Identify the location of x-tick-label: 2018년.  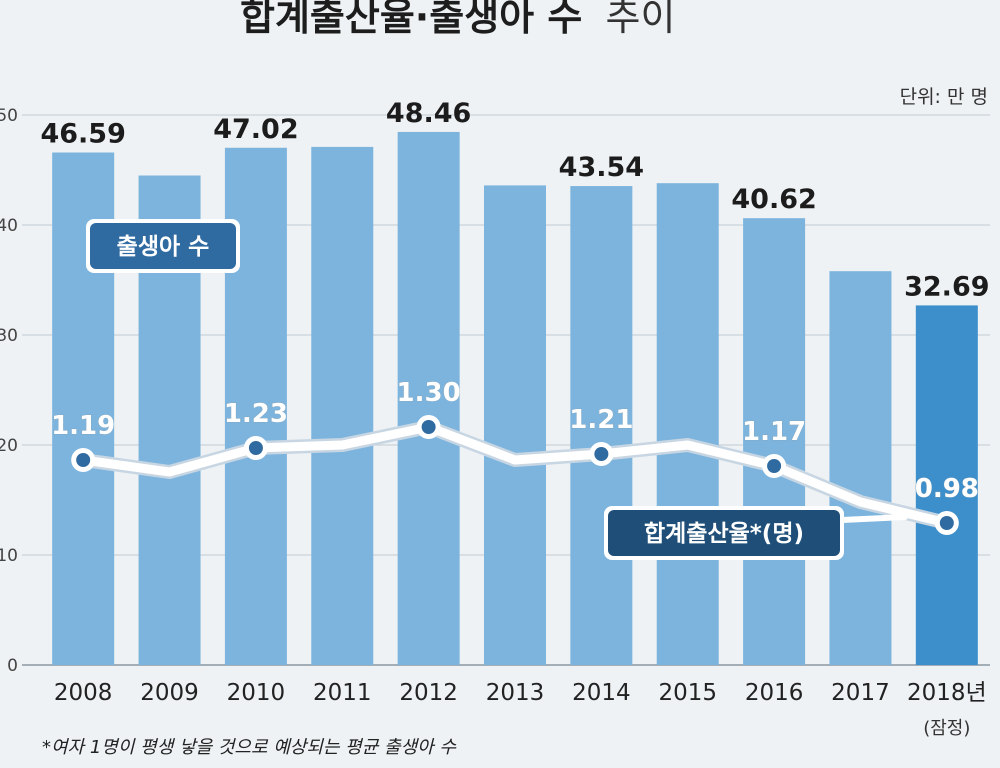
(947, 693).